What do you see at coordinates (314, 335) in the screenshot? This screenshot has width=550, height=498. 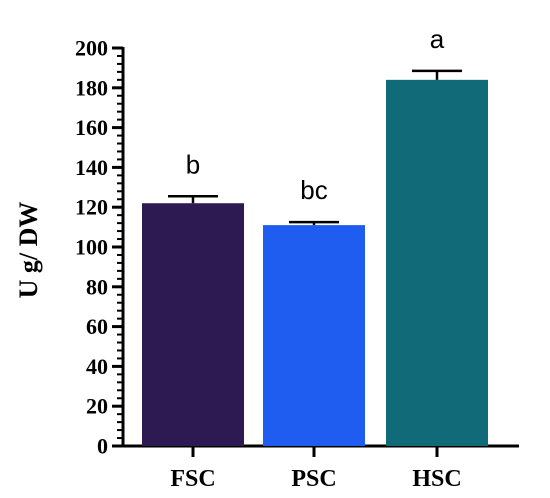 I see `bar-psc` at bounding box center [314, 335].